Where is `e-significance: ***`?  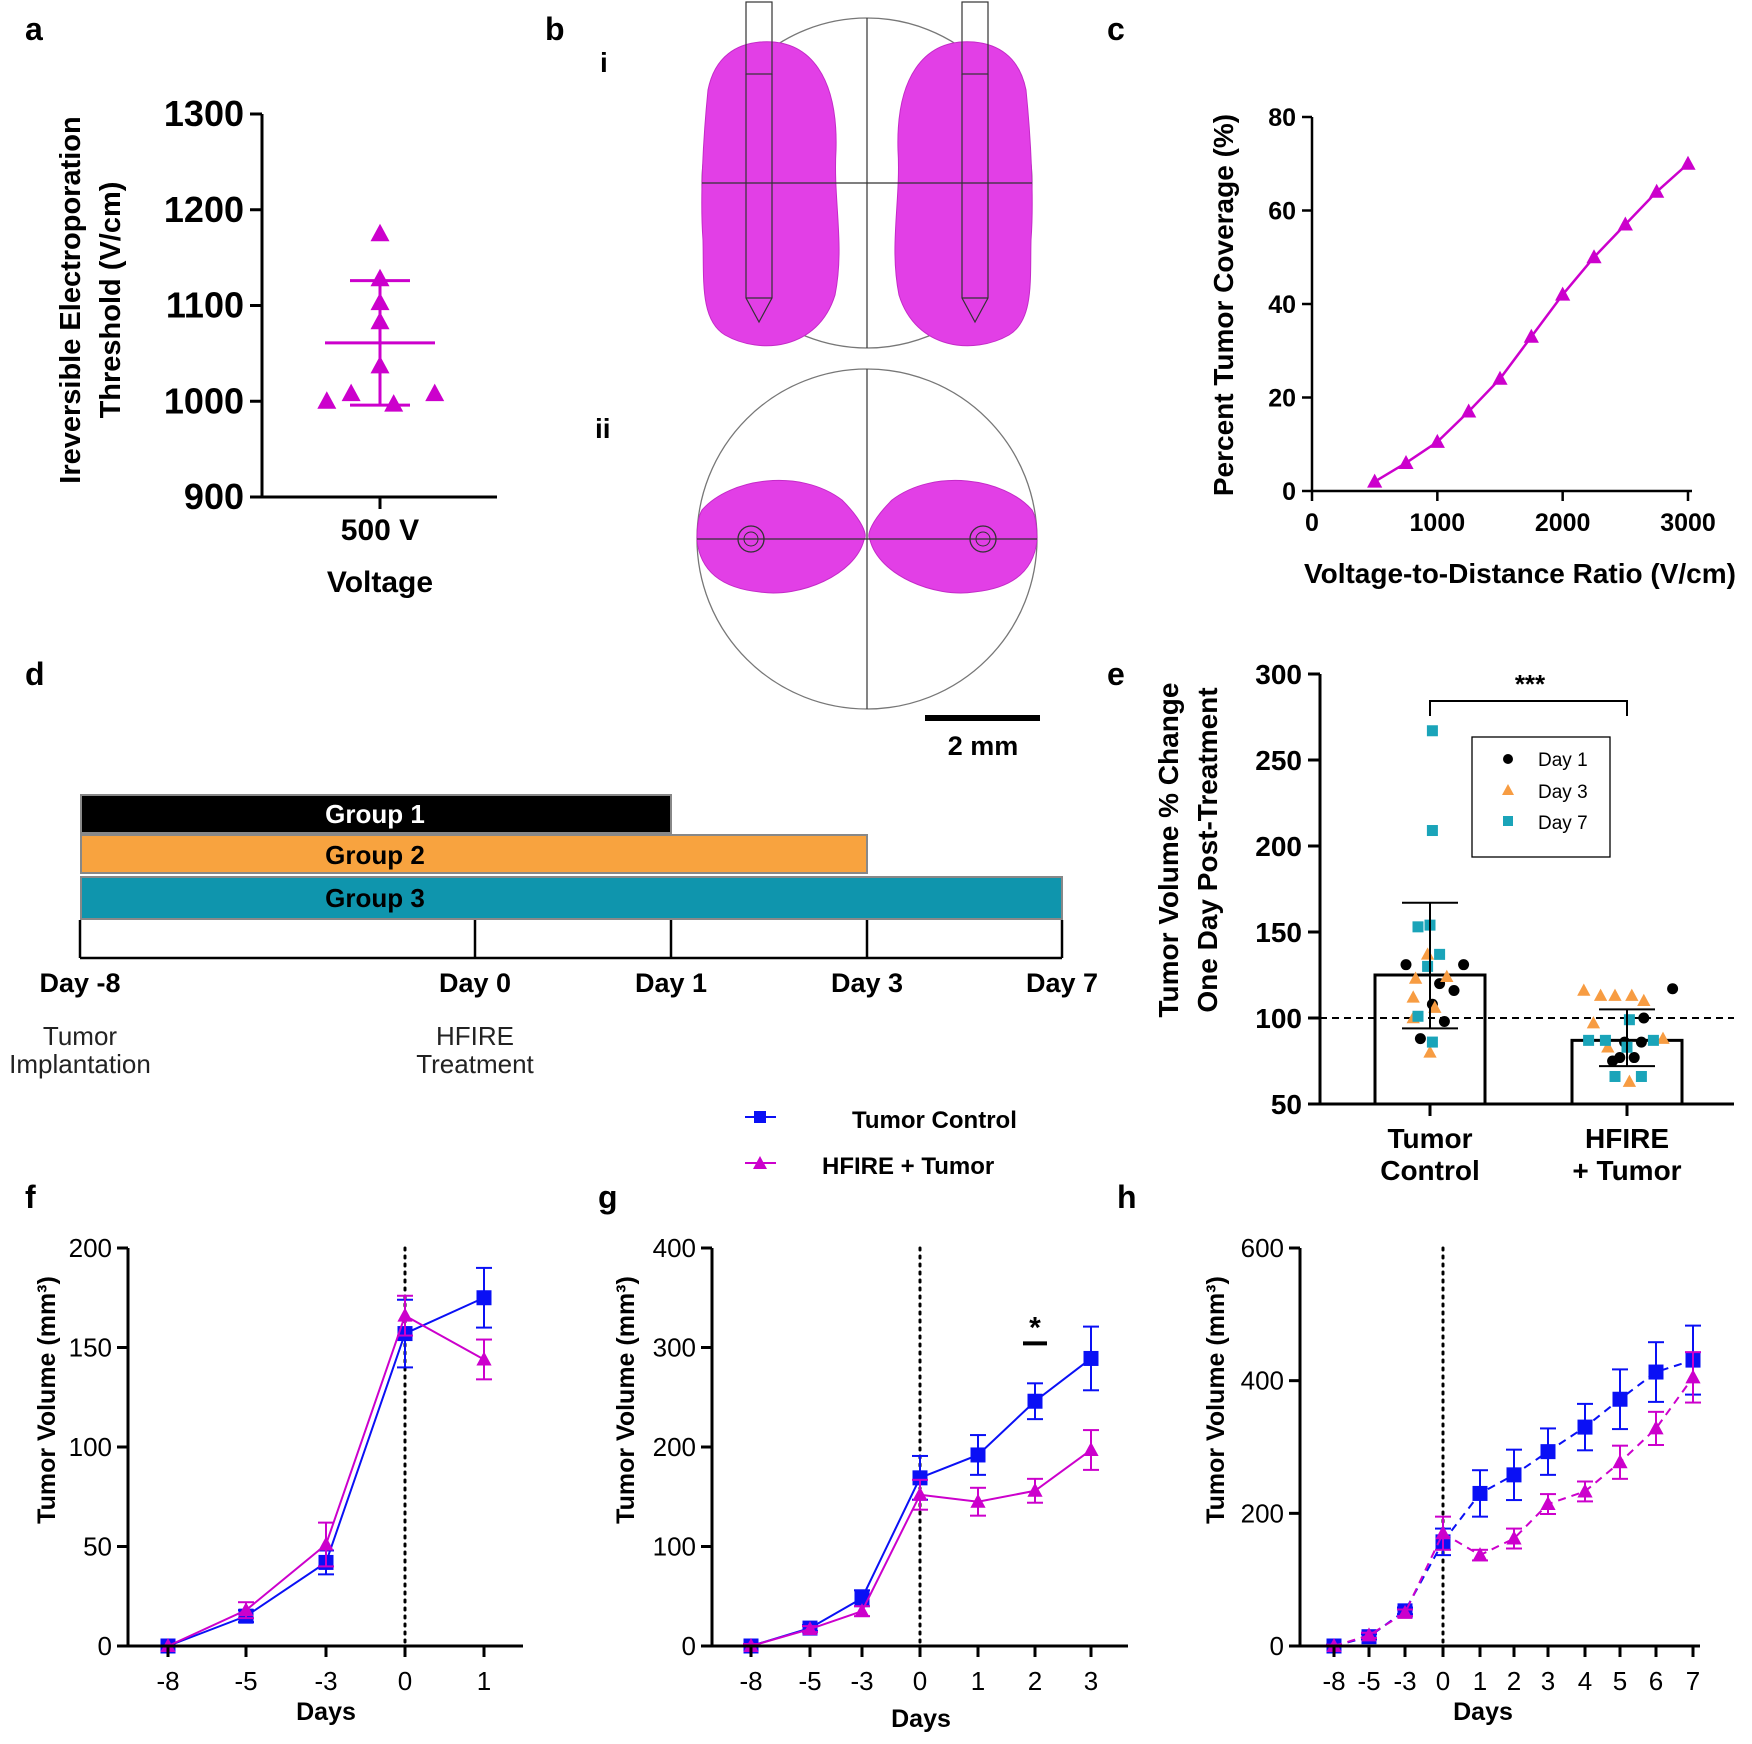
e-significance: *** is located at coordinates (1530, 684).